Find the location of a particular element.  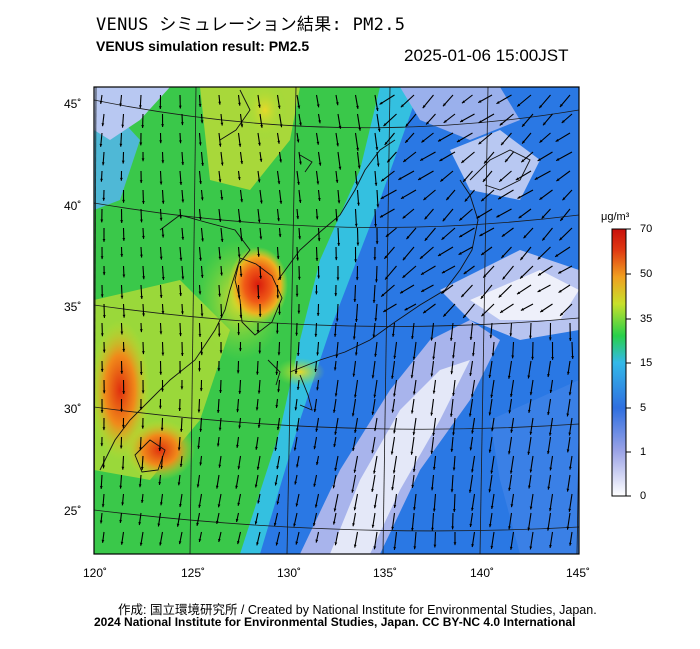

colorbar-ticks is located at coordinates (628, 362).